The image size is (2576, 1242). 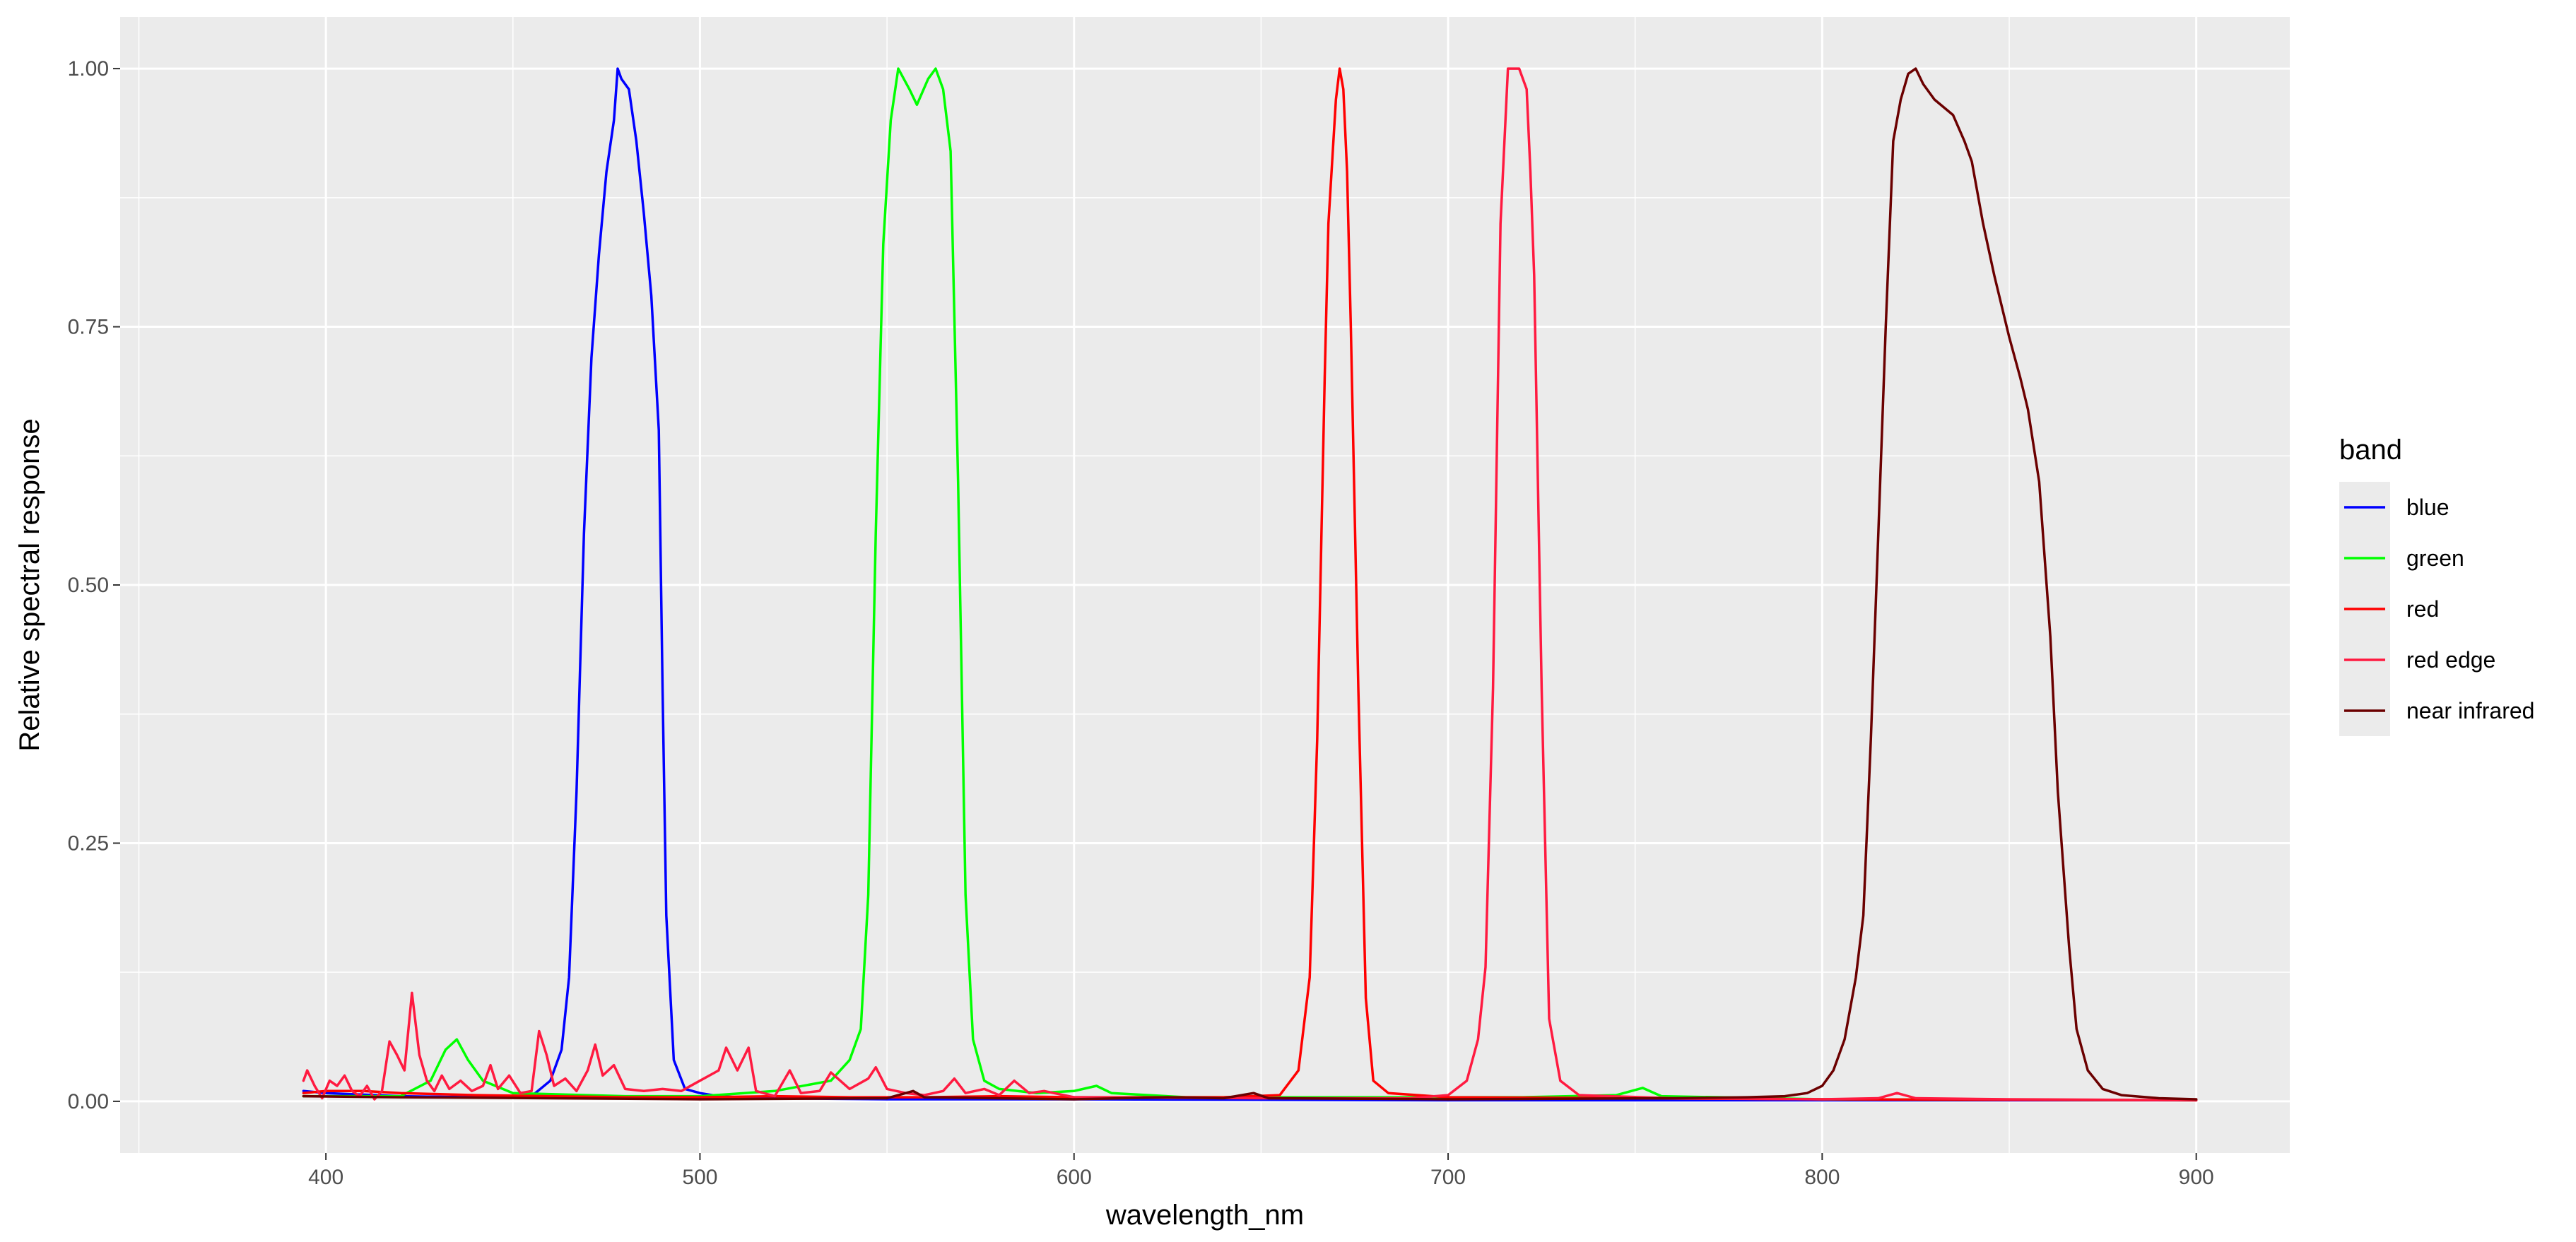 I want to click on y-tick-label: 0.75, so click(x=88, y=327).